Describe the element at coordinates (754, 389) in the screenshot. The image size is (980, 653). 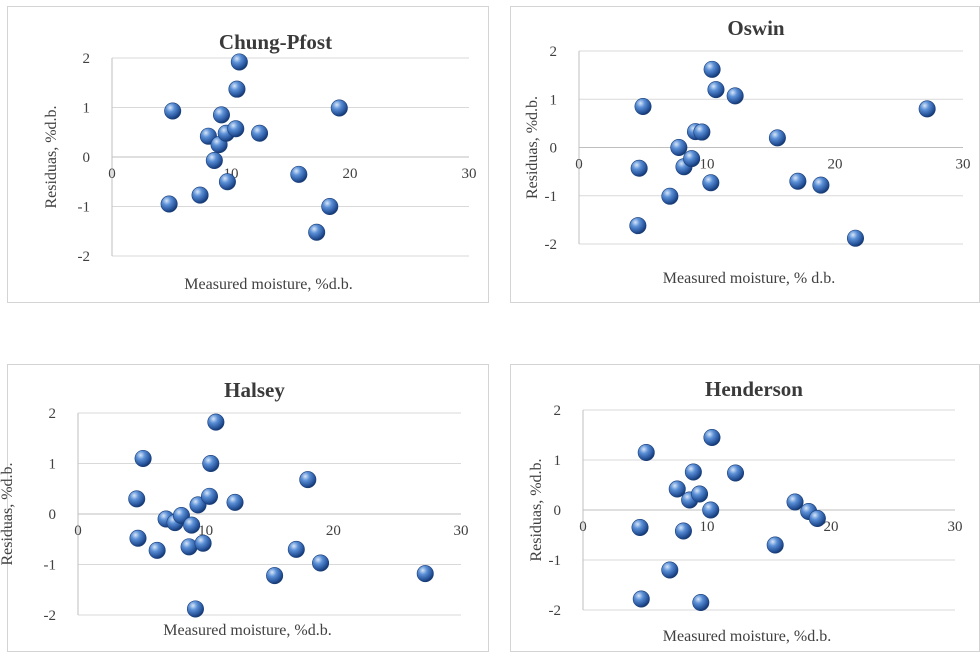
I see `chart-title: Henderson` at that location.